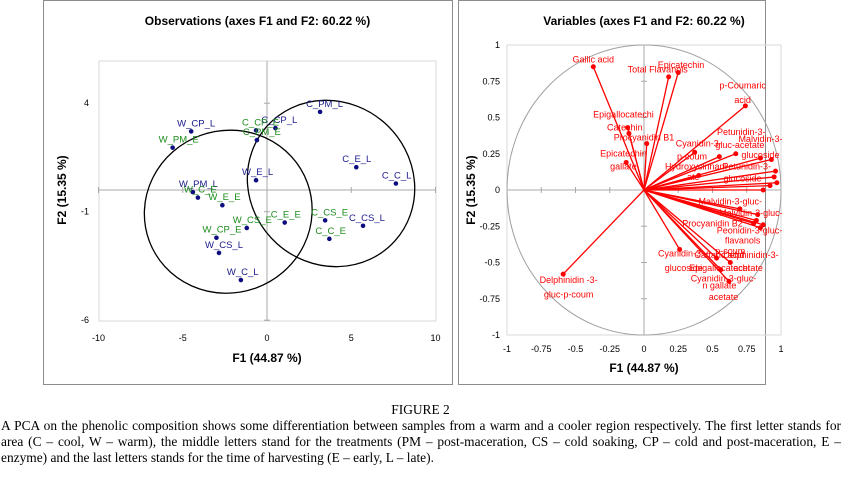  I want to click on y-tick-label: -0.75, so click(489, 299).